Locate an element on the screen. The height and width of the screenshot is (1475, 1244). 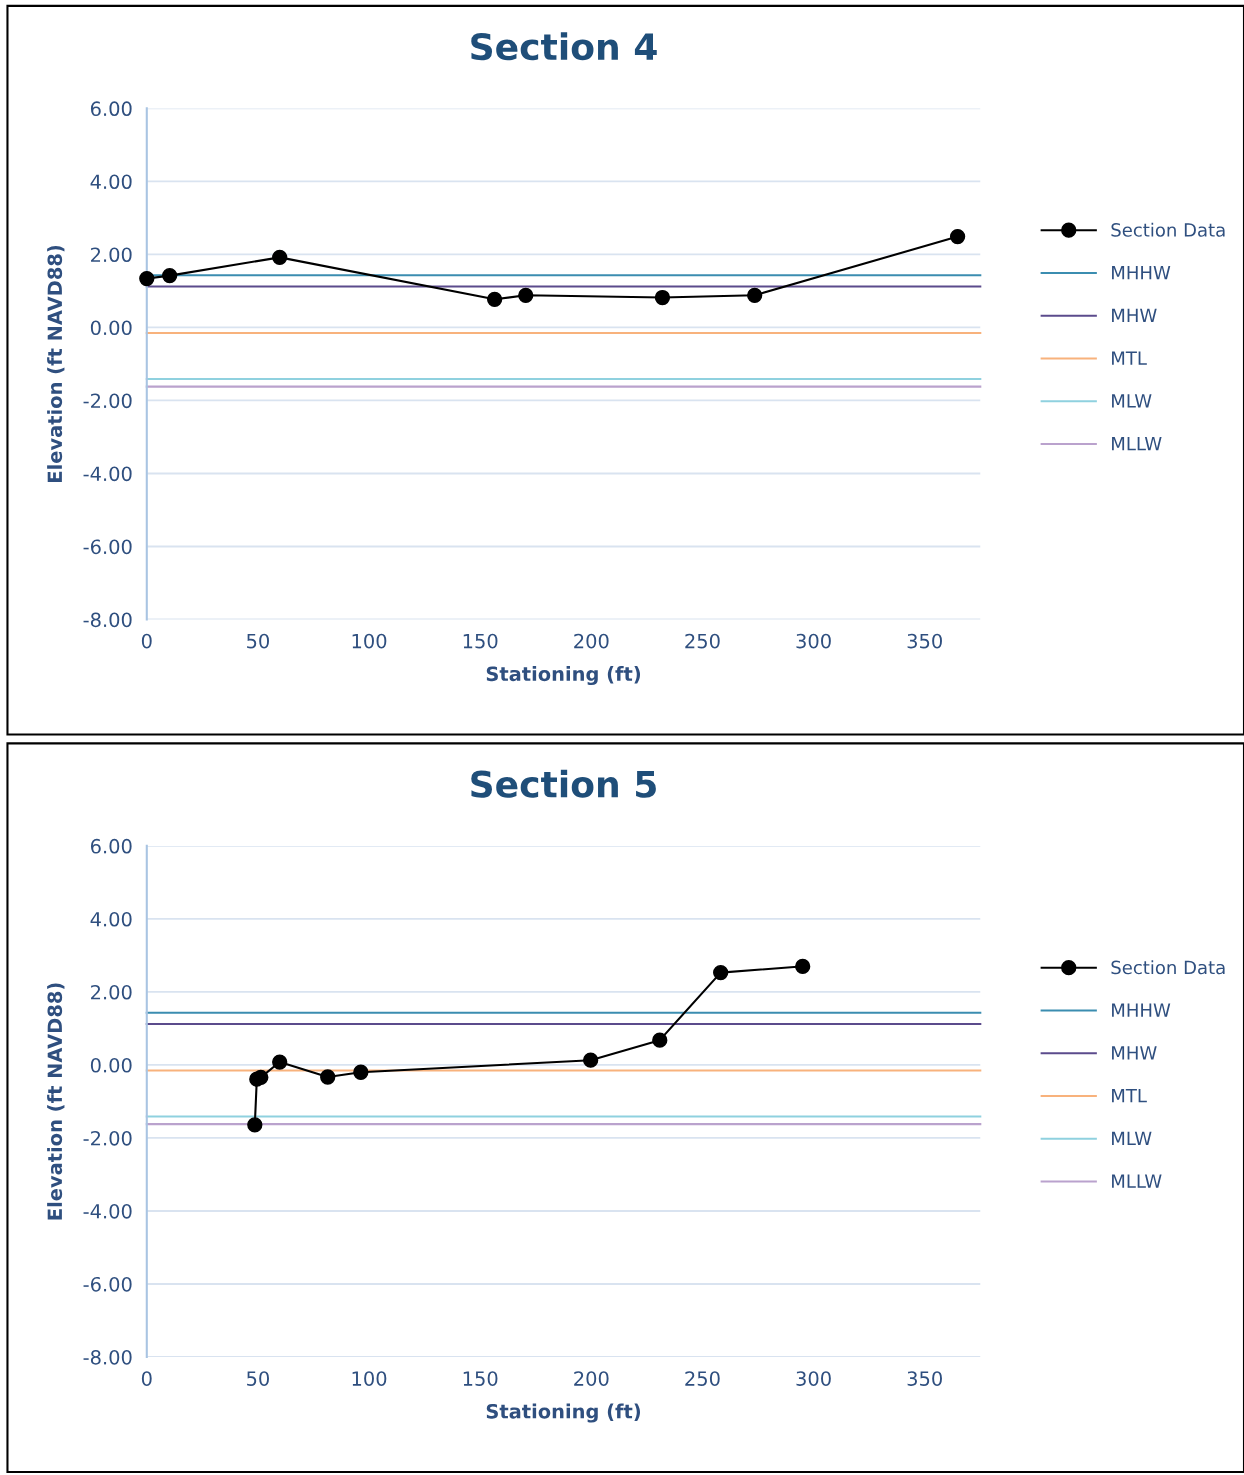
chart-title: Section 4 is located at coordinates (564, 46).